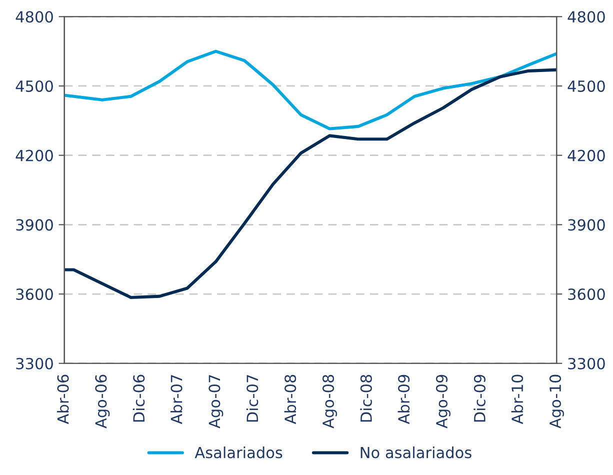 The width and height of the screenshot is (613, 475). Describe the element at coordinates (34, 294) in the screenshot. I see `y-tick-label: 3600` at that location.